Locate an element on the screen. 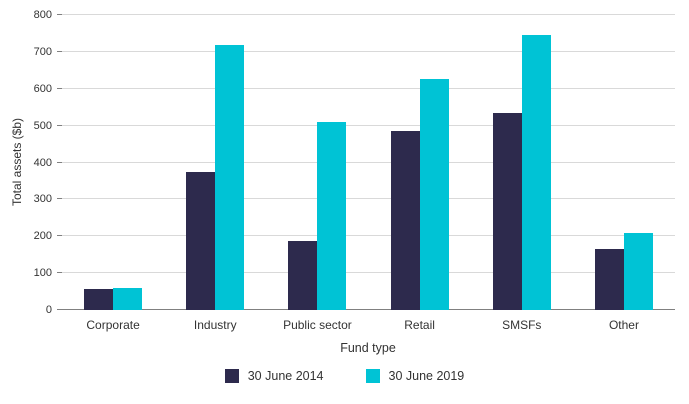  y-tick-label: 0 is located at coordinates (48, 310).